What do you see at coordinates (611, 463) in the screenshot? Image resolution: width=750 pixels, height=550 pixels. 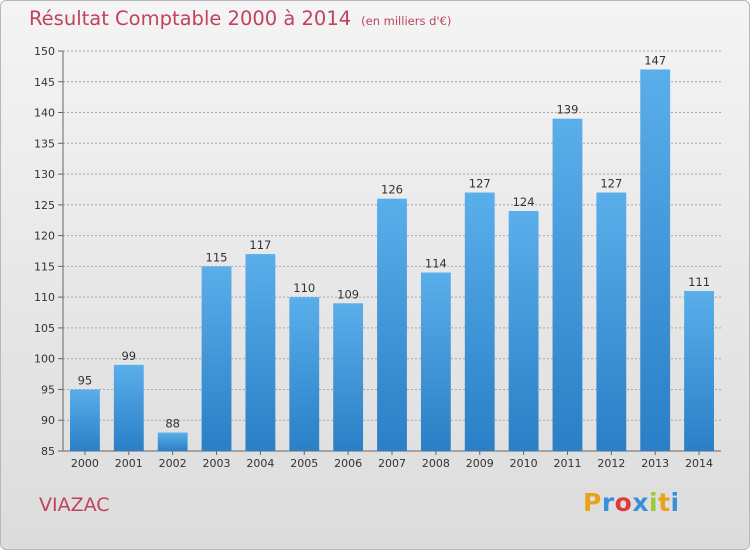 I see `x-tick-label: 2012` at bounding box center [611, 463].